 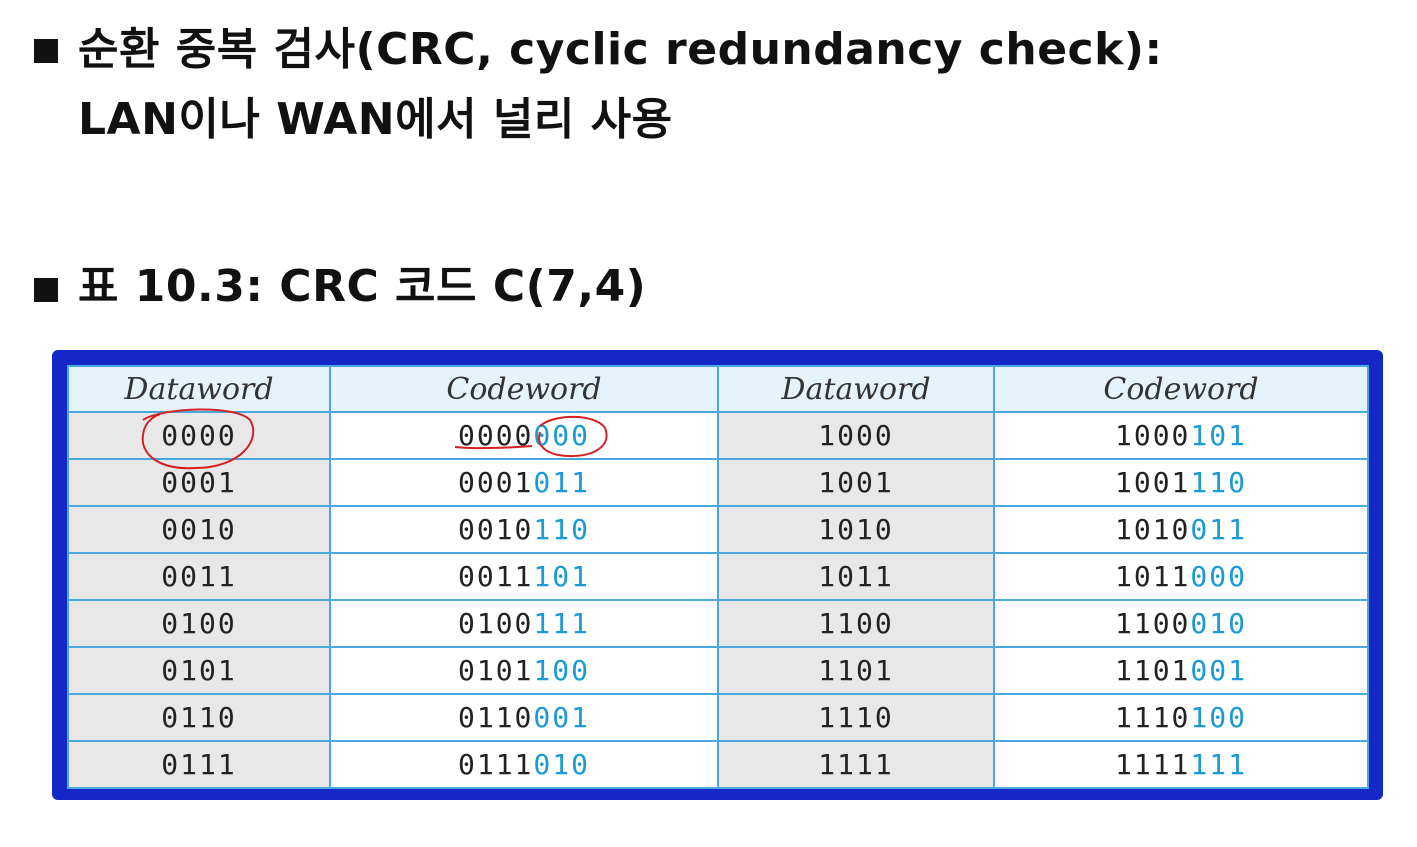 I want to click on codeword-cell: 0100111, so click(x=524, y=623).